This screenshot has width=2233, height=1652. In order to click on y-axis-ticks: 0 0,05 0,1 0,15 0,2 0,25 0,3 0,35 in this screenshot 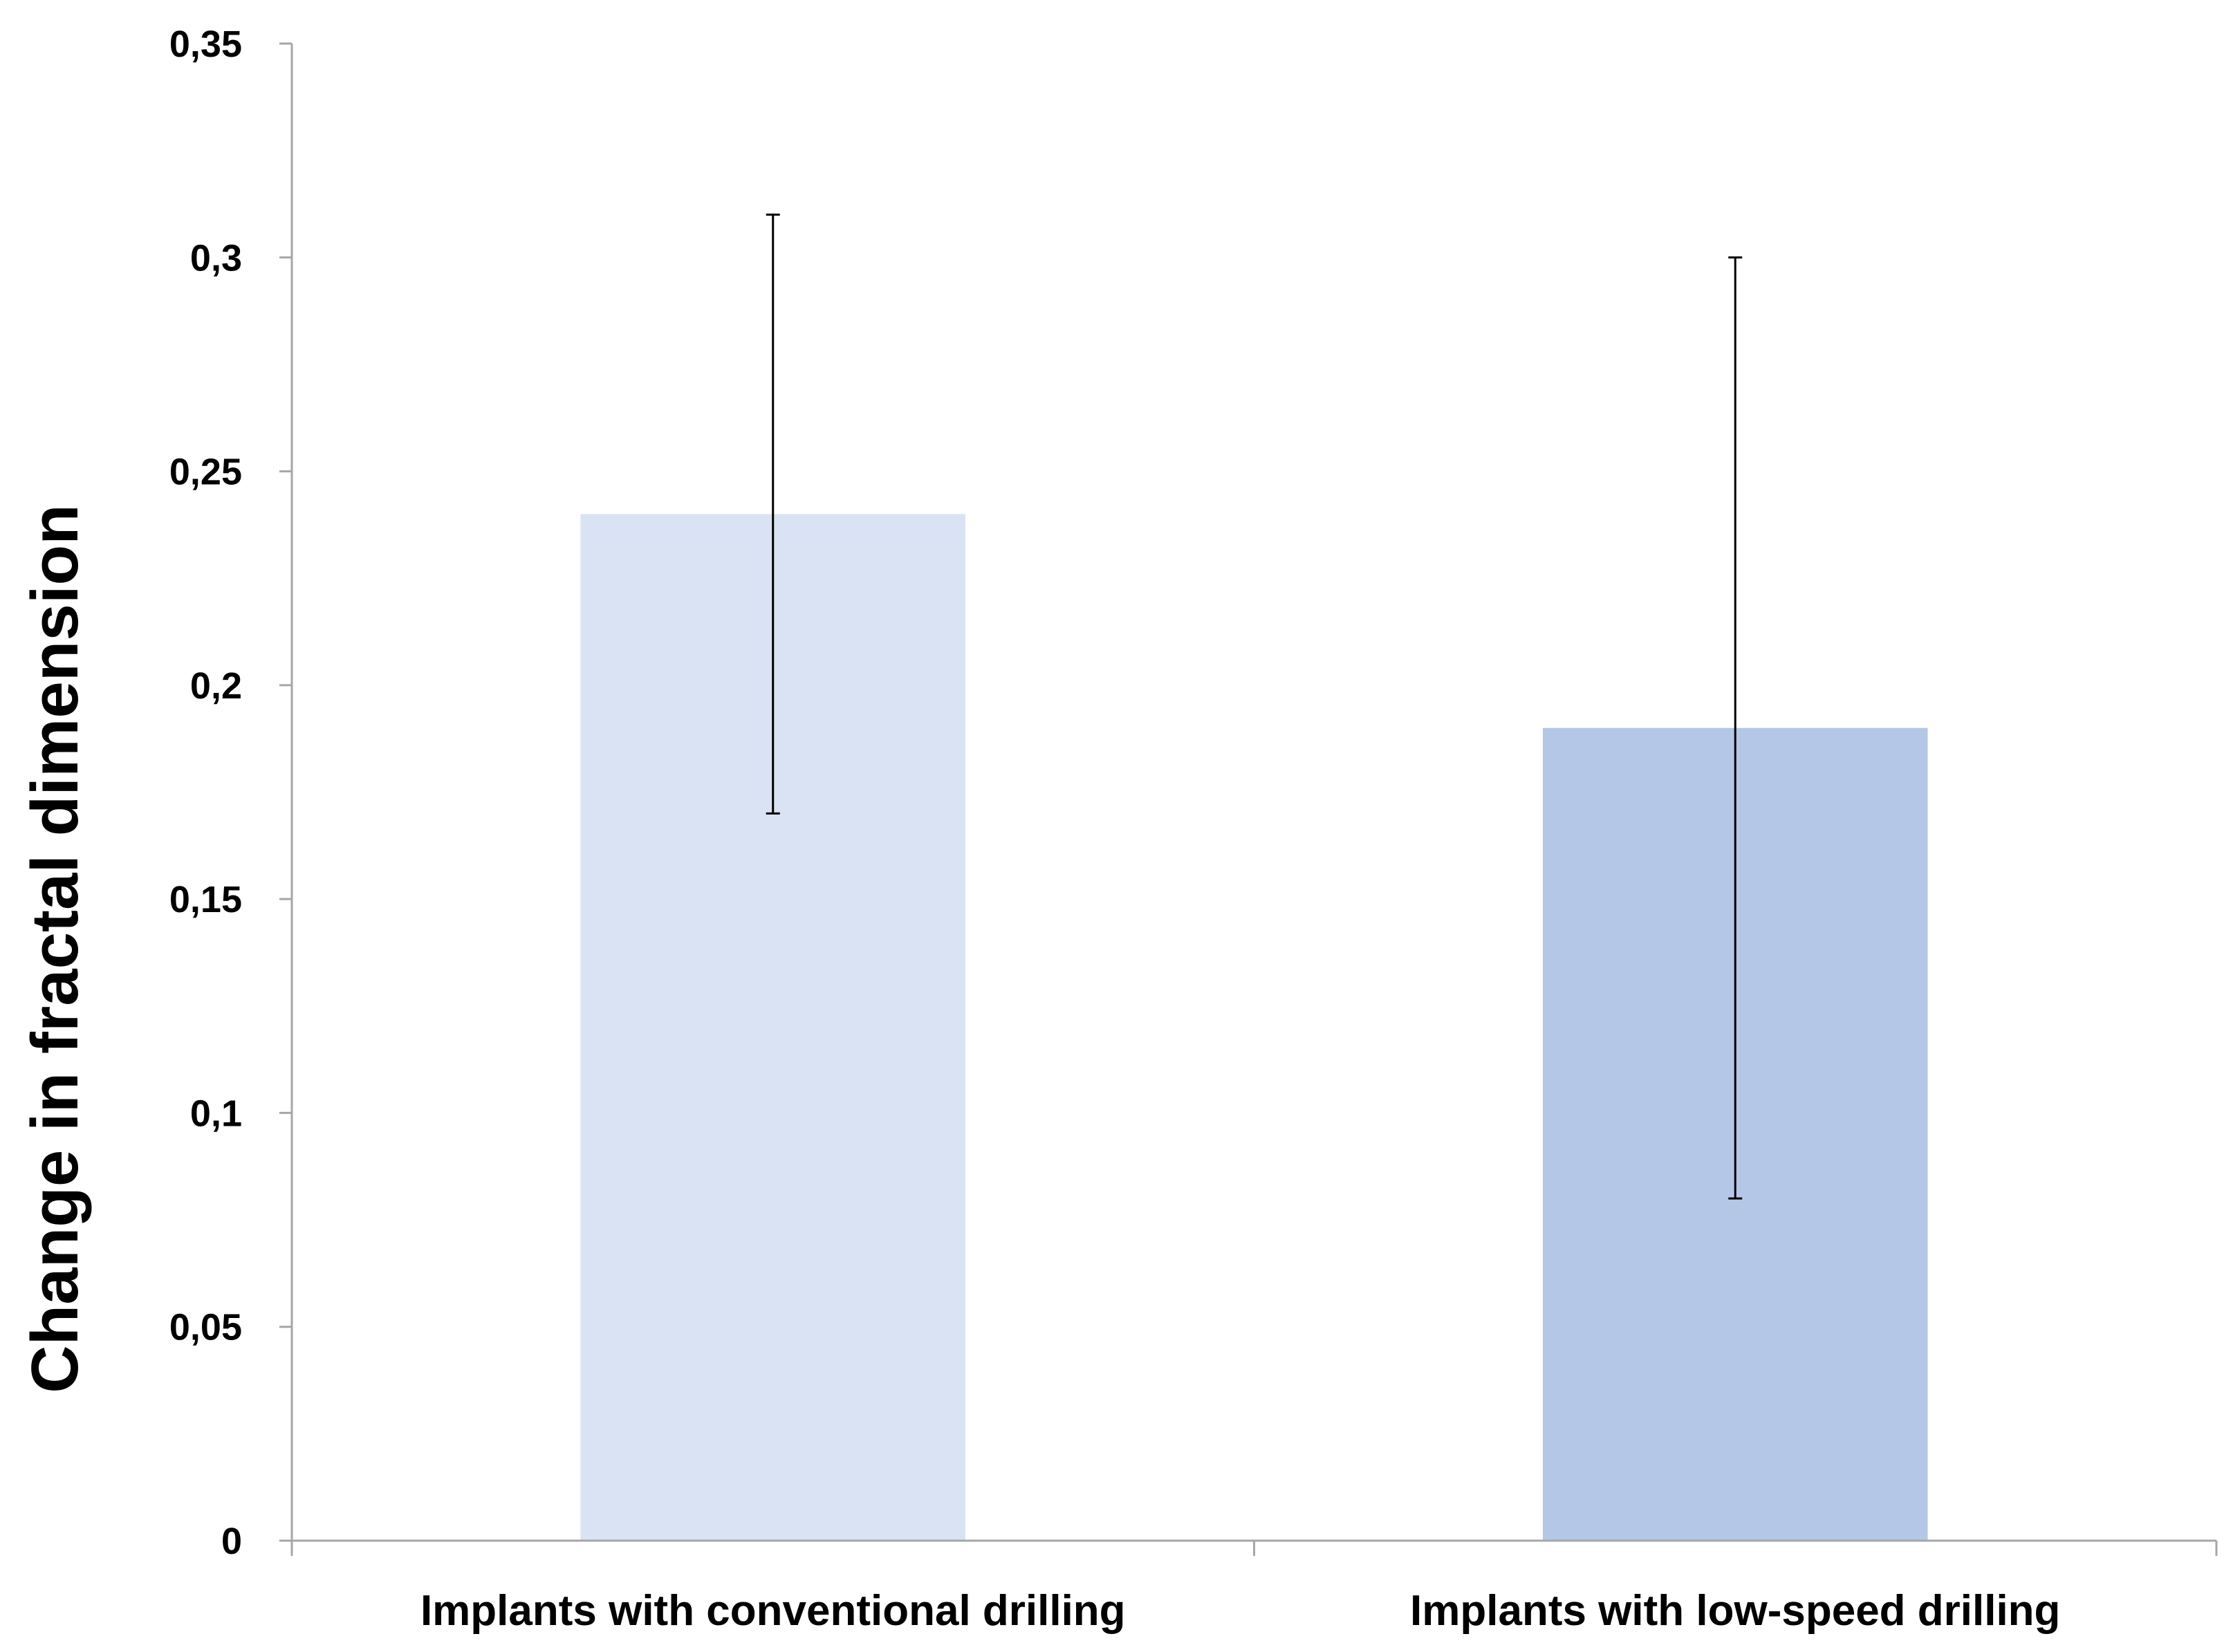, I will do `click(230, 793)`.